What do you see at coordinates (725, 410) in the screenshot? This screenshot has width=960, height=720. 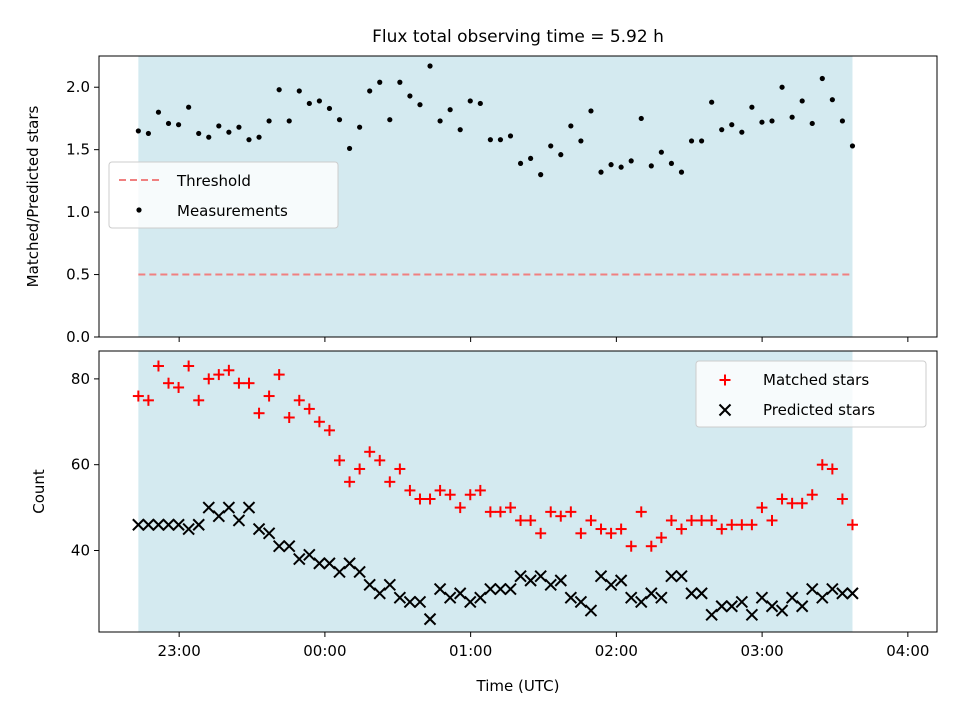 I see `legend-predicted-swatch` at bounding box center [725, 410].